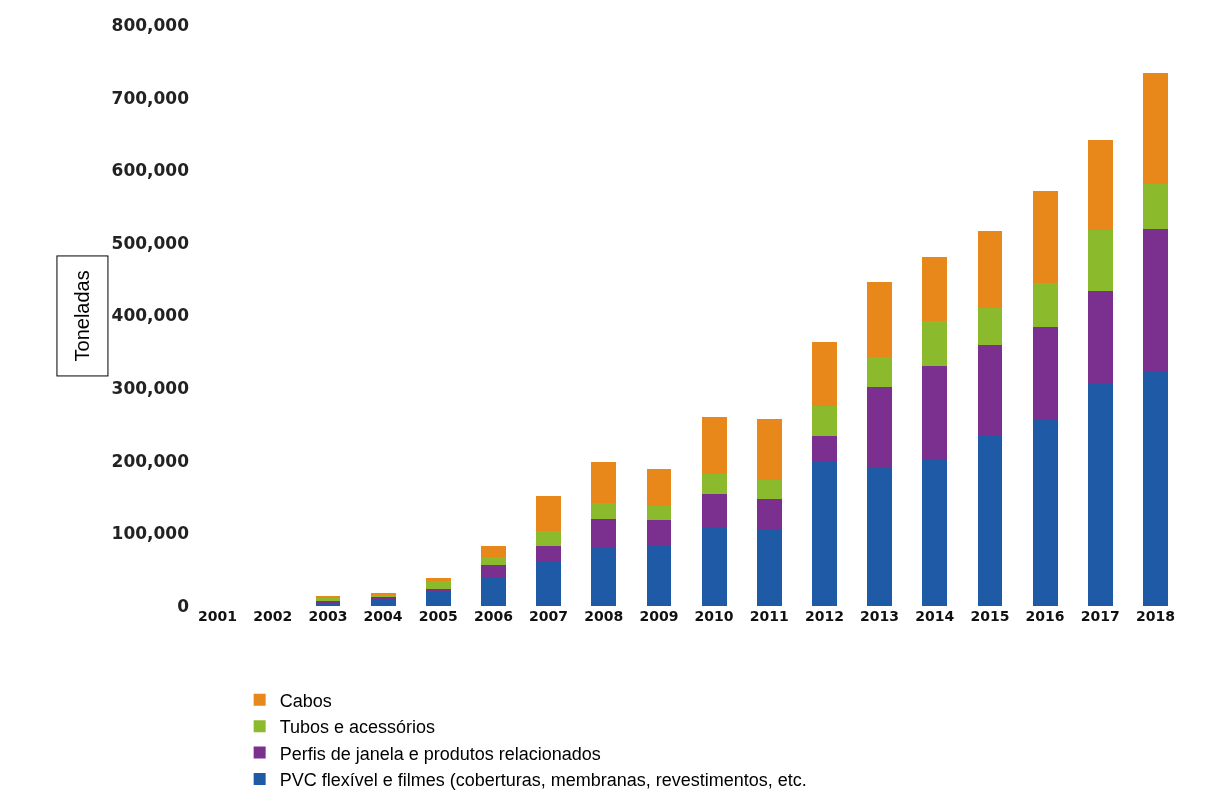 The width and height of the screenshot is (1218, 810). What do you see at coordinates (273, 616) in the screenshot?
I see `x-tick-label: 2002` at bounding box center [273, 616].